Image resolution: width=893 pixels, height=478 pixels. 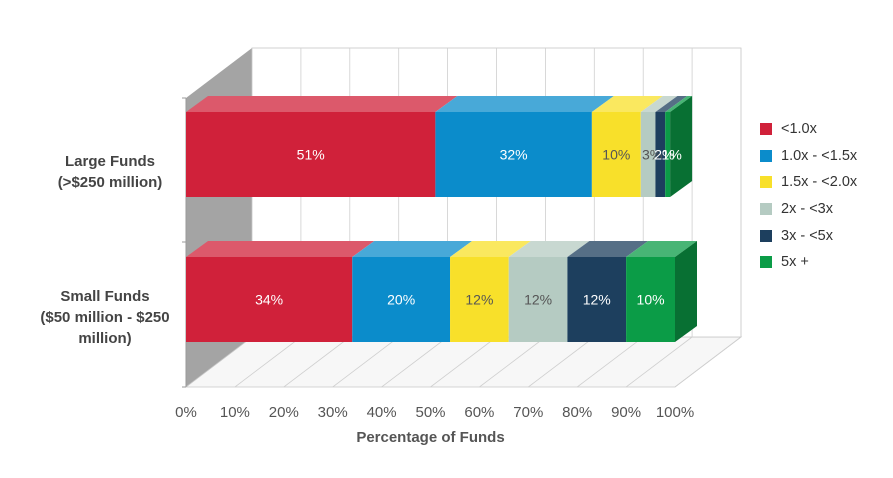 What do you see at coordinates (819, 155) in the screenshot?
I see `legend-label: 1.0x - <1.5x` at bounding box center [819, 155].